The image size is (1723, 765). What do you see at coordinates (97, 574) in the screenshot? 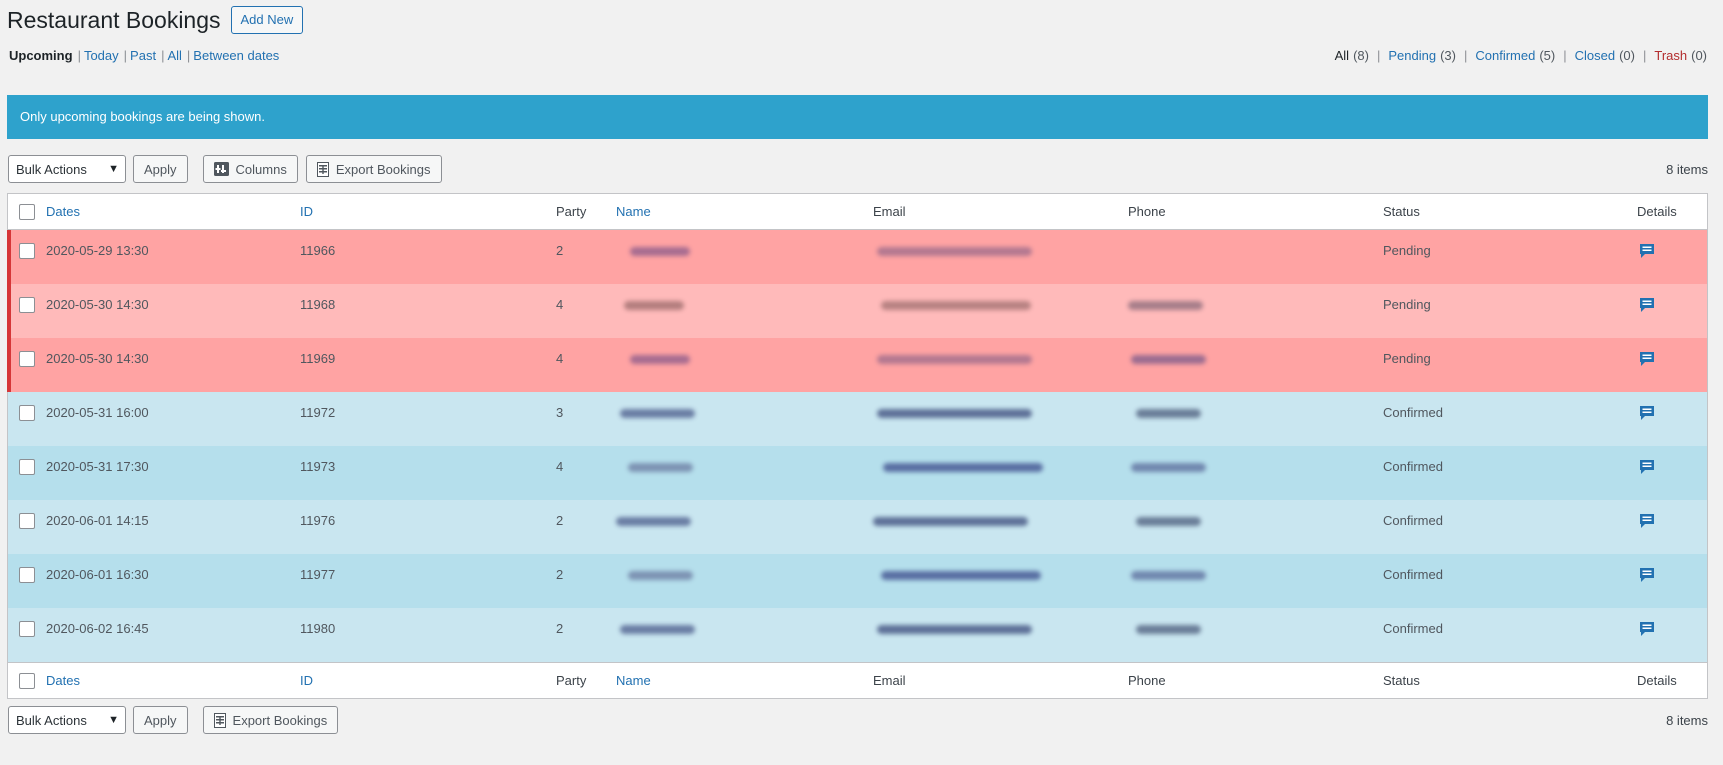
I see `row-date: 2020-06-01 16:30` at bounding box center [97, 574].